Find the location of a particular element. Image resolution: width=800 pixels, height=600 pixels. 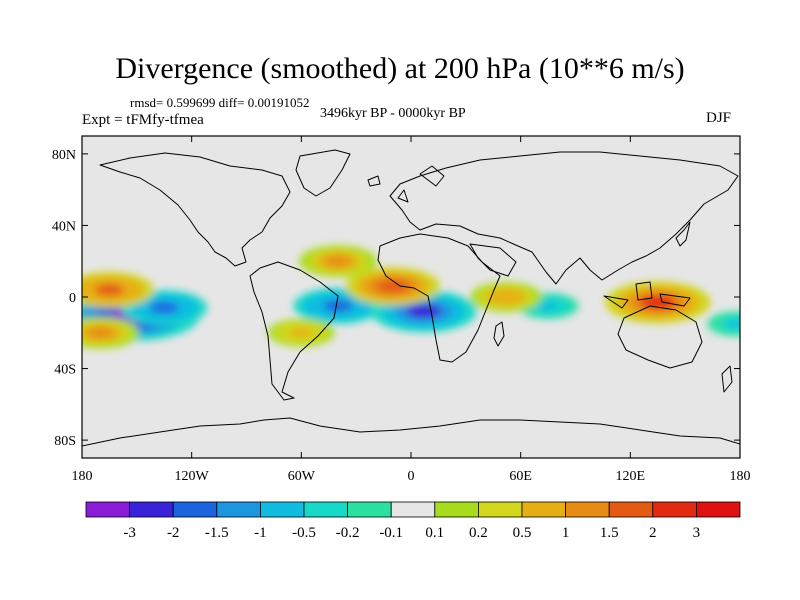

colorbar-label: -3 is located at coordinates (129, 533).